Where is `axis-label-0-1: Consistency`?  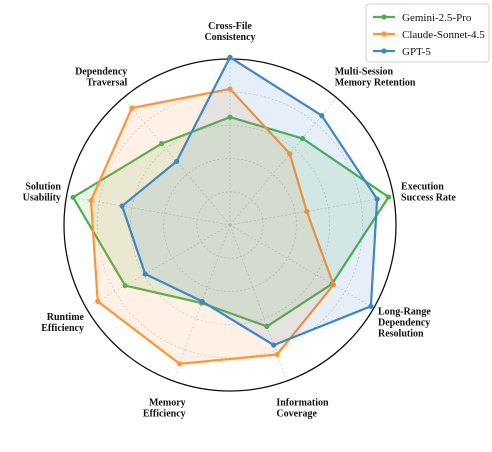 axis-label-0-1: Consistency is located at coordinates (229, 37).